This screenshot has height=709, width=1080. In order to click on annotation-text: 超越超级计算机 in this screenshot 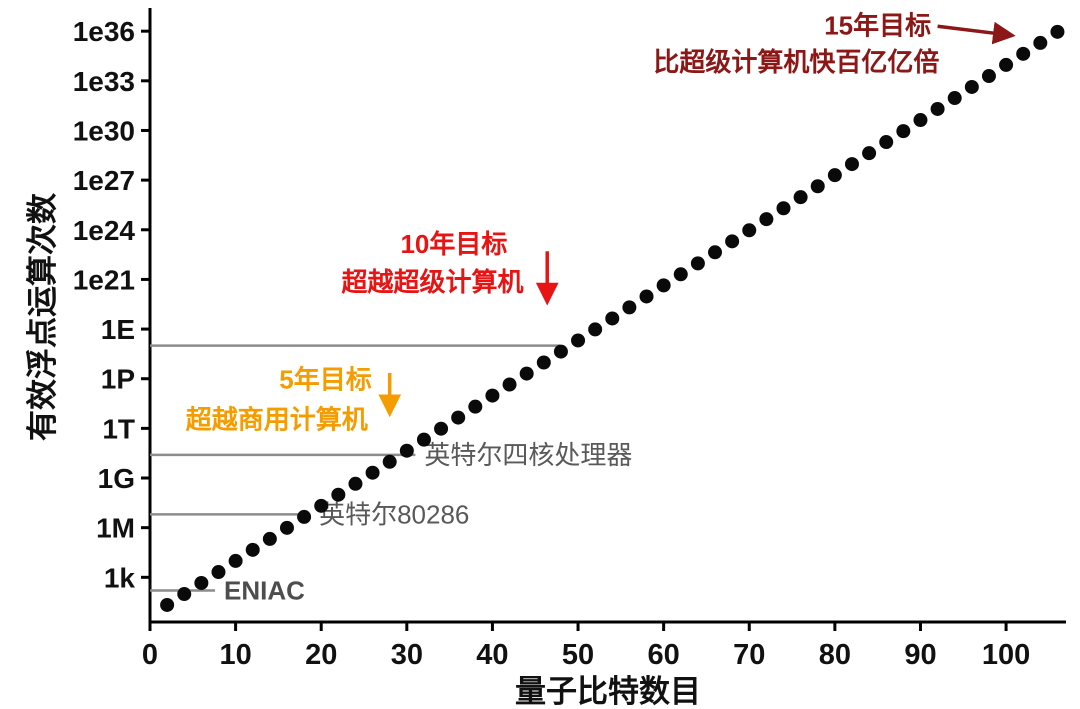, I will do `click(432, 282)`.